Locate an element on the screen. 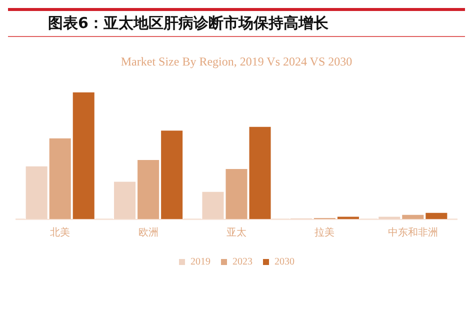 Image resolution: width=473 pixels, height=328 pixels. x-tick-label: 北美 is located at coordinates (60, 232).